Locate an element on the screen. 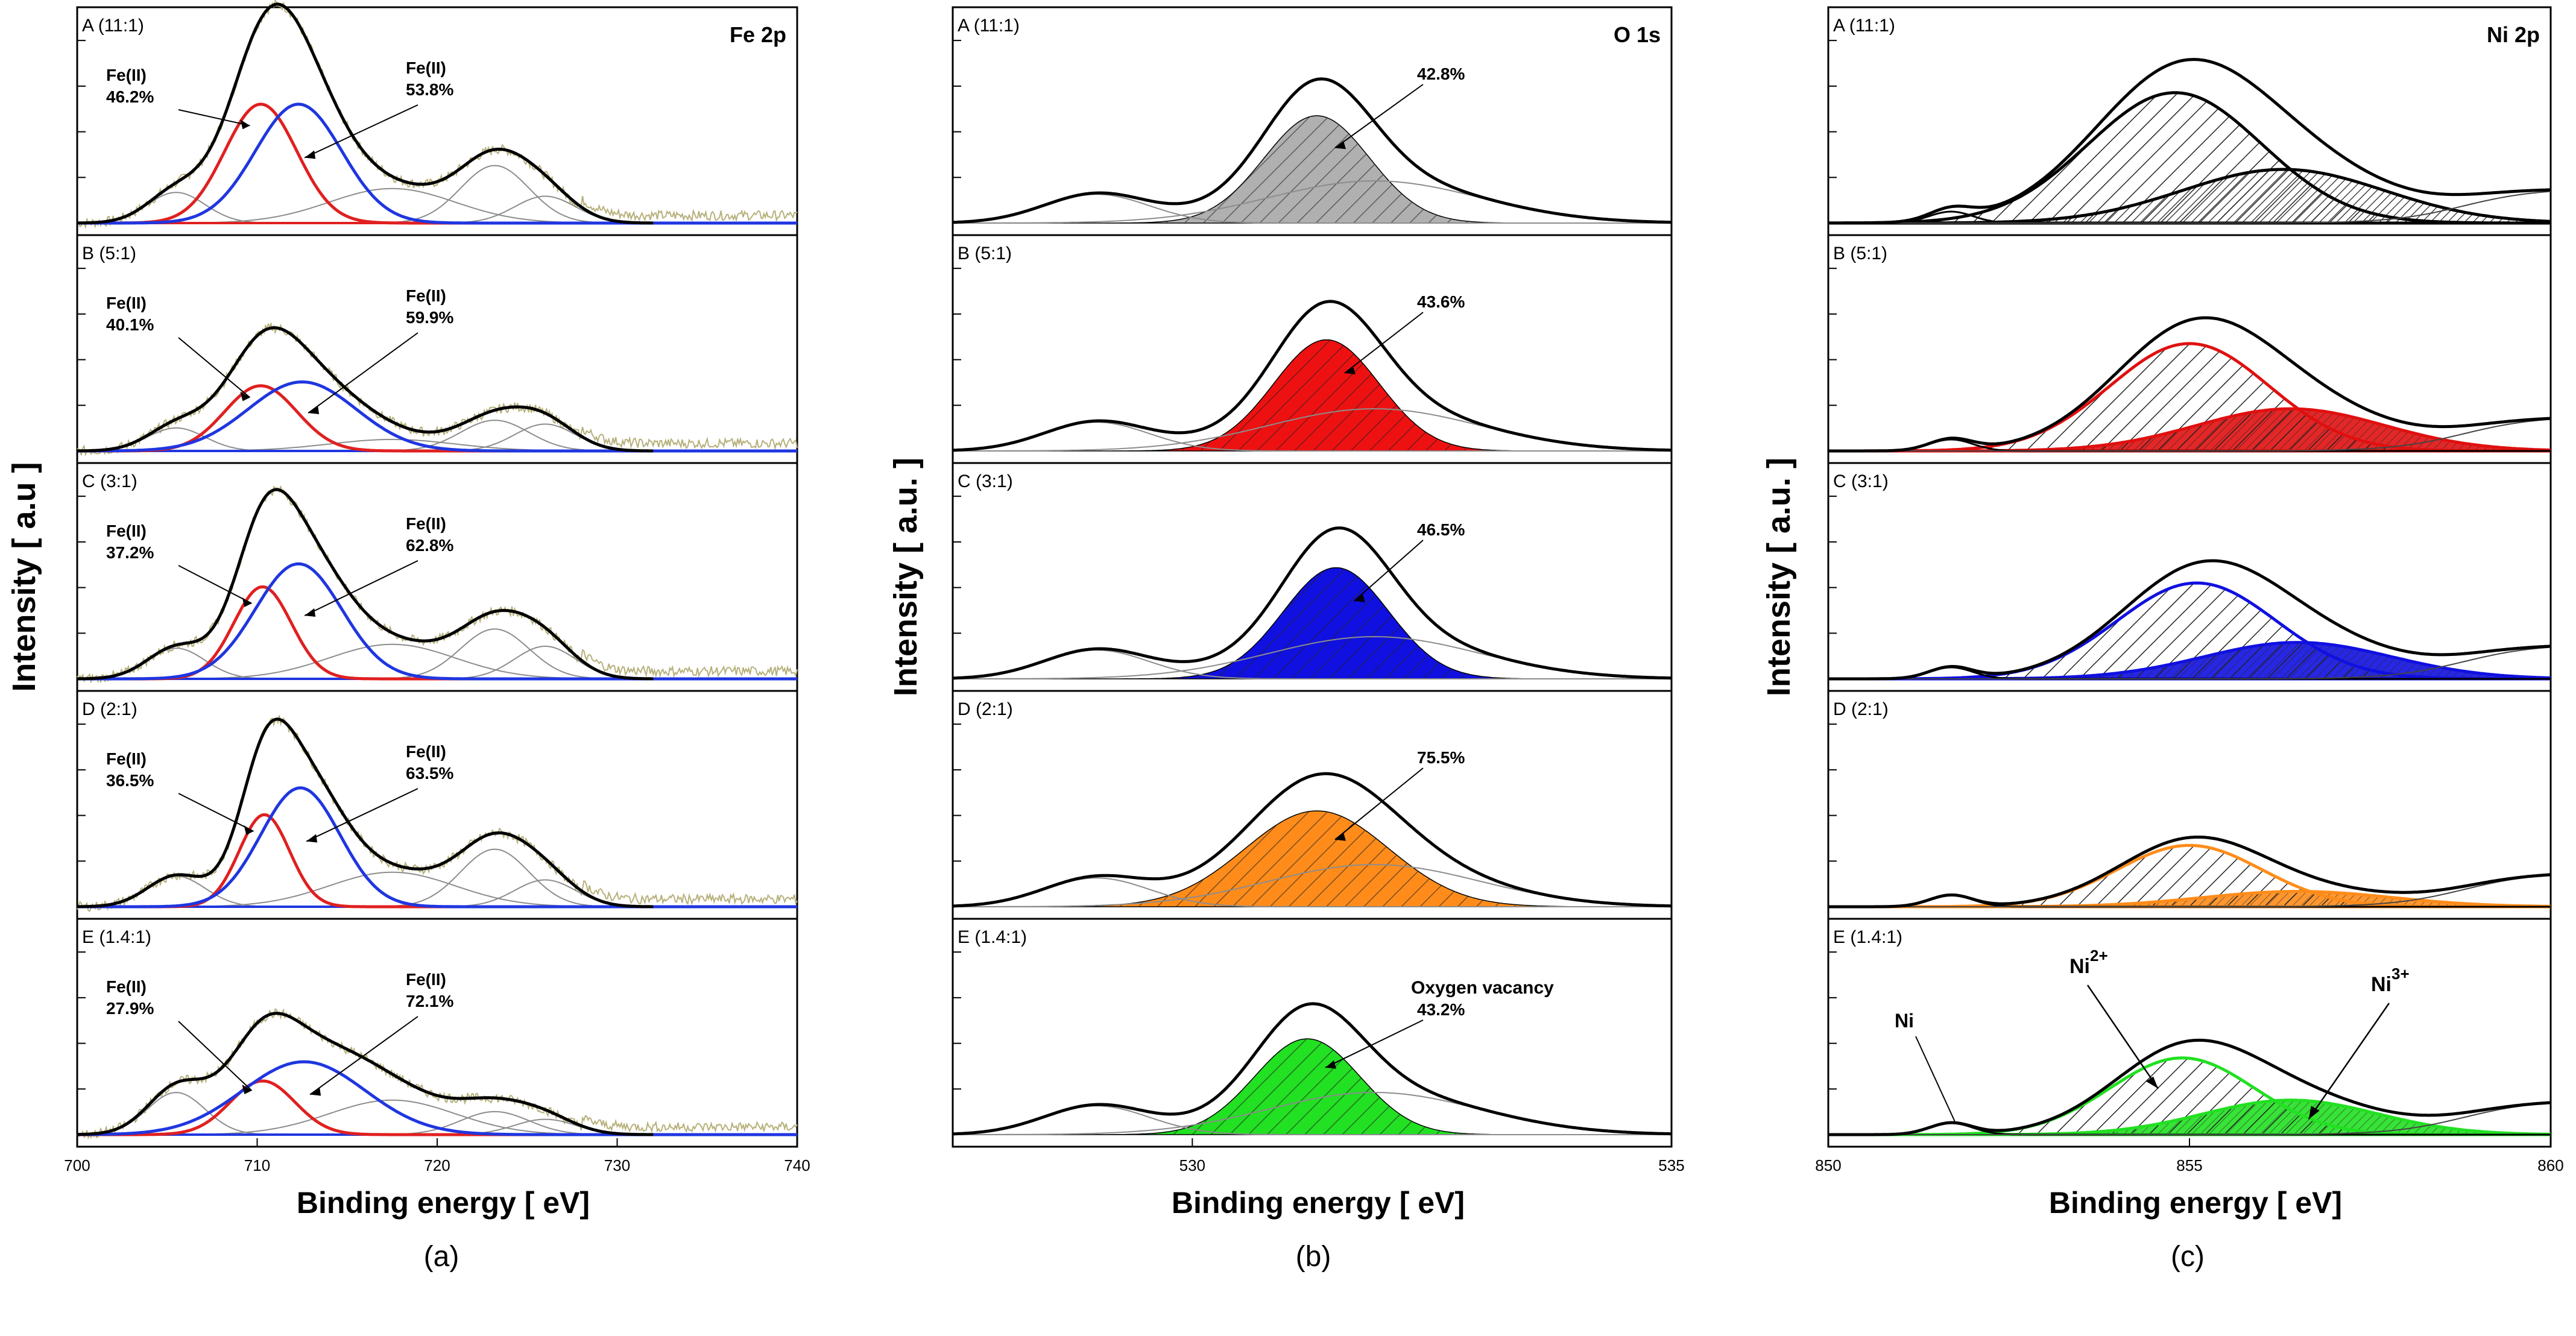 The height and width of the screenshot is (1336, 2576). satellite-peak is located at coordinates (365, 893).